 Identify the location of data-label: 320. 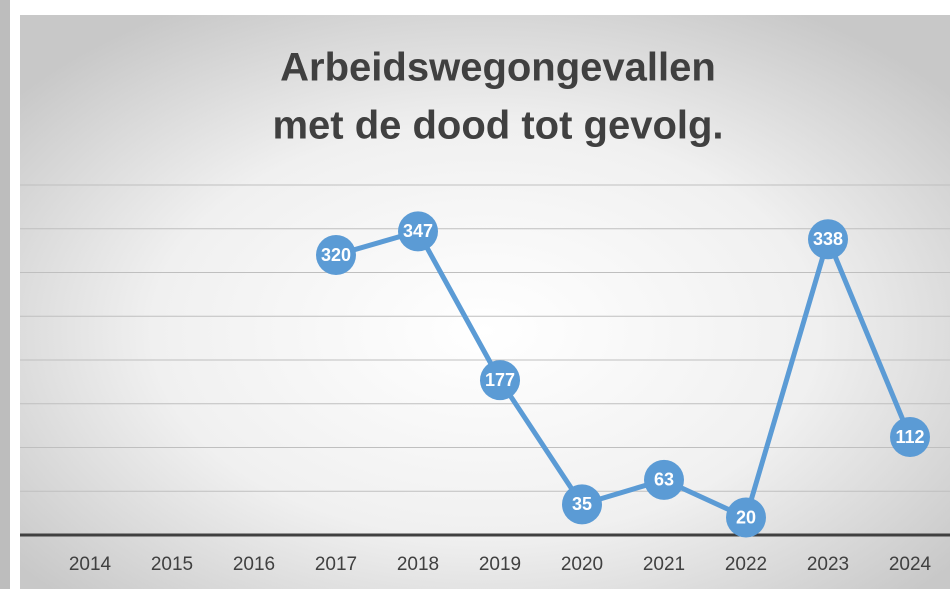
(336, 255).